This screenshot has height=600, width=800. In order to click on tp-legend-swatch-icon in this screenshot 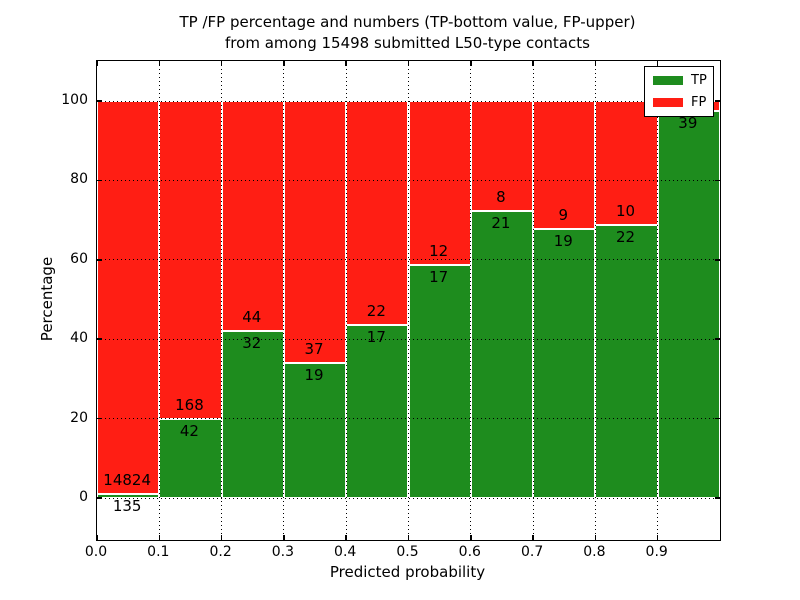, I will do `click(668, 80)`.